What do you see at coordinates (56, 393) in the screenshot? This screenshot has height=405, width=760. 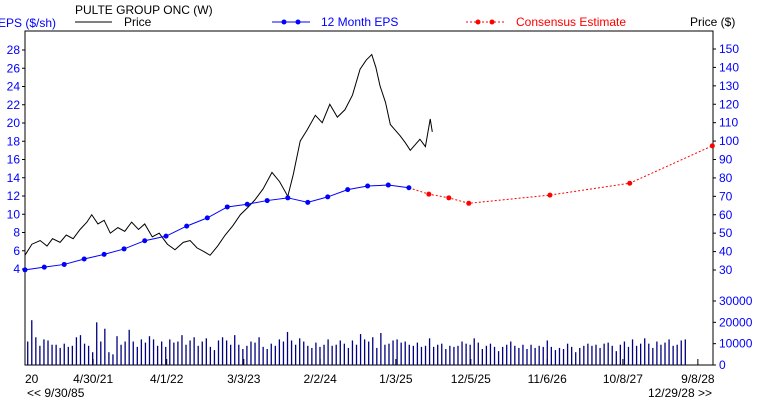 I see `range-start-link: << 9/30/85` at bounding box center [56, 393].